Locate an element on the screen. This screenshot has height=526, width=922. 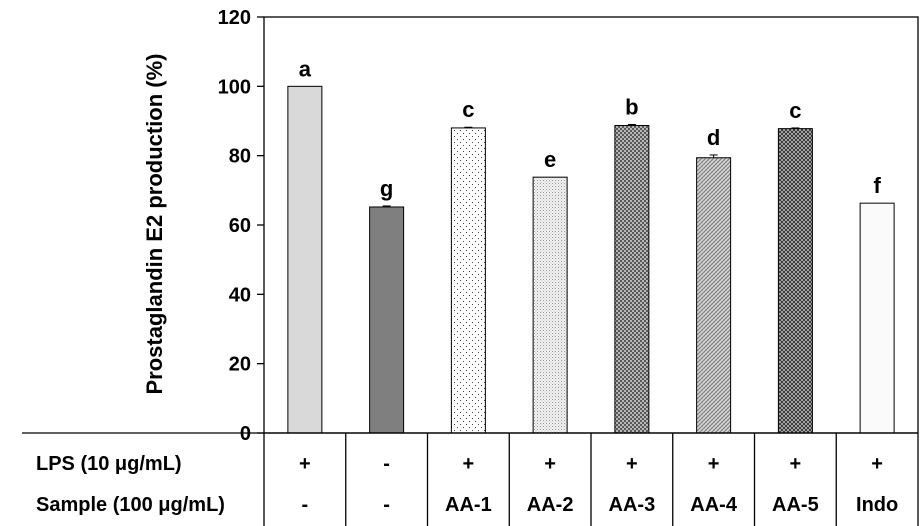
row-label: Sample (100 μg/mL) is located at coordinates (130, 505).